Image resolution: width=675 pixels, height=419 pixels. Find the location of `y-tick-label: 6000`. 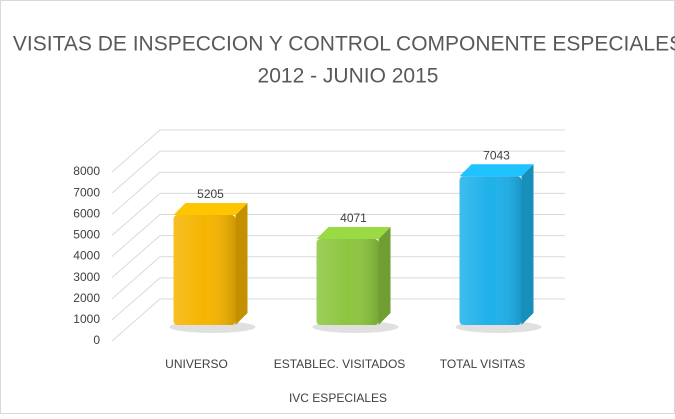

y-tick-label: 6000 is located at coordinates (86, 213).